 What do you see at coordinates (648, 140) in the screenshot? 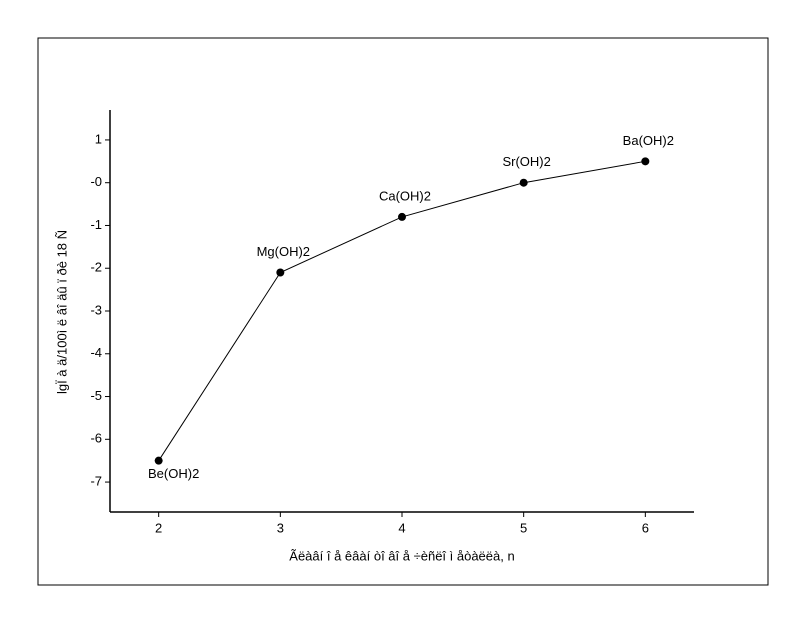
I see `point-label: Ba(OH)2` at bounding box center [648, 140].